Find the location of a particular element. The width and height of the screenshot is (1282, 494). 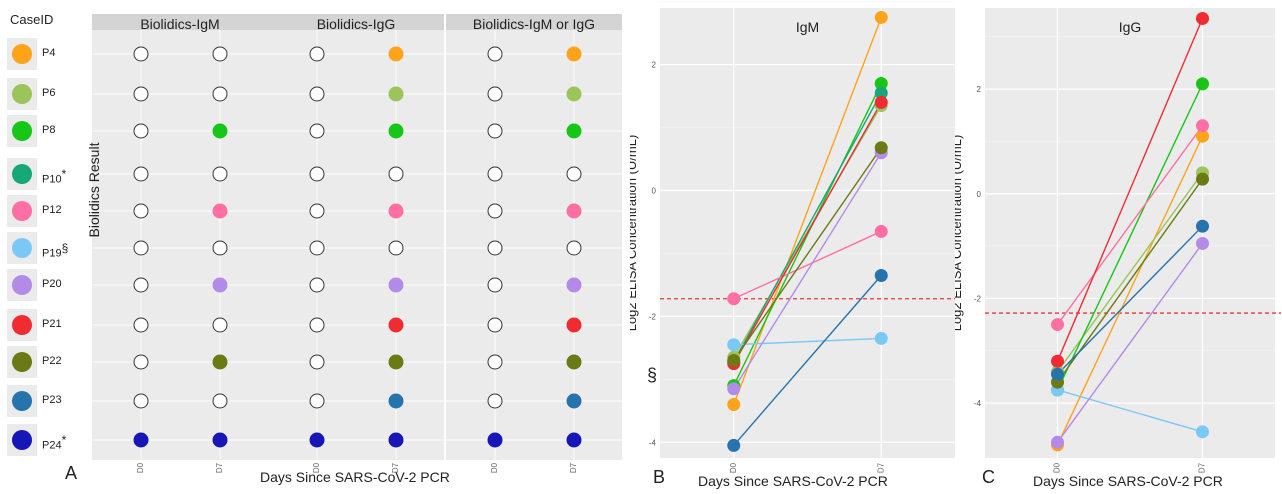

panel-c-xlabel: Days Since SARS-CoV-2 PCR is located at coordinates (1128, 481).